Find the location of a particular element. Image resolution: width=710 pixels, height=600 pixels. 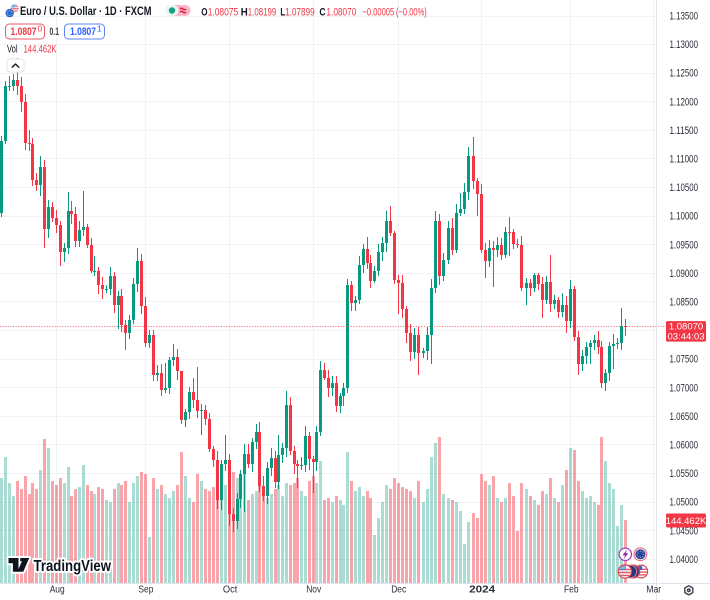

svg-text: Feb is located at coordinates (571, 590).